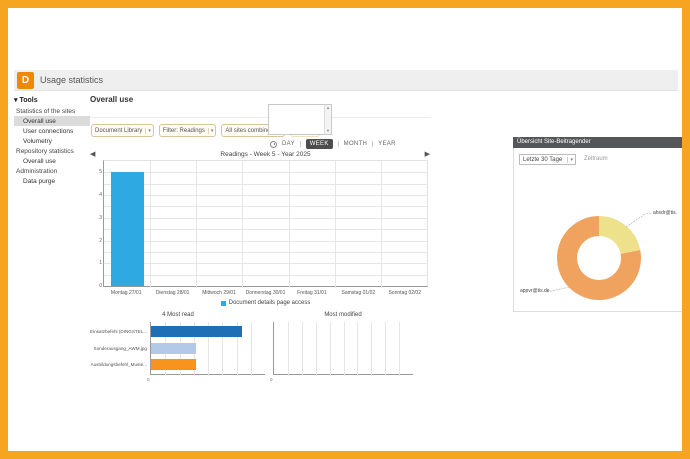  Describe the element at coordinates (183, 130) in the screenshot. I see `filter-readings-label: Filter: Readings` at that location.